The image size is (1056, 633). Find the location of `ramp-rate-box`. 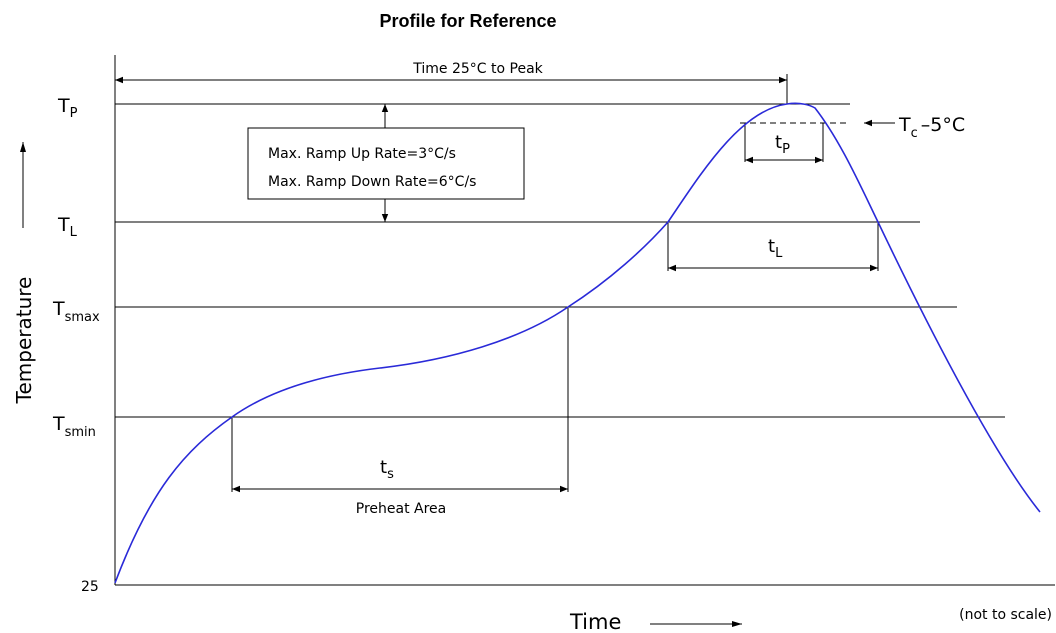

ramp-rate-box is located at coordinates (386, 163).